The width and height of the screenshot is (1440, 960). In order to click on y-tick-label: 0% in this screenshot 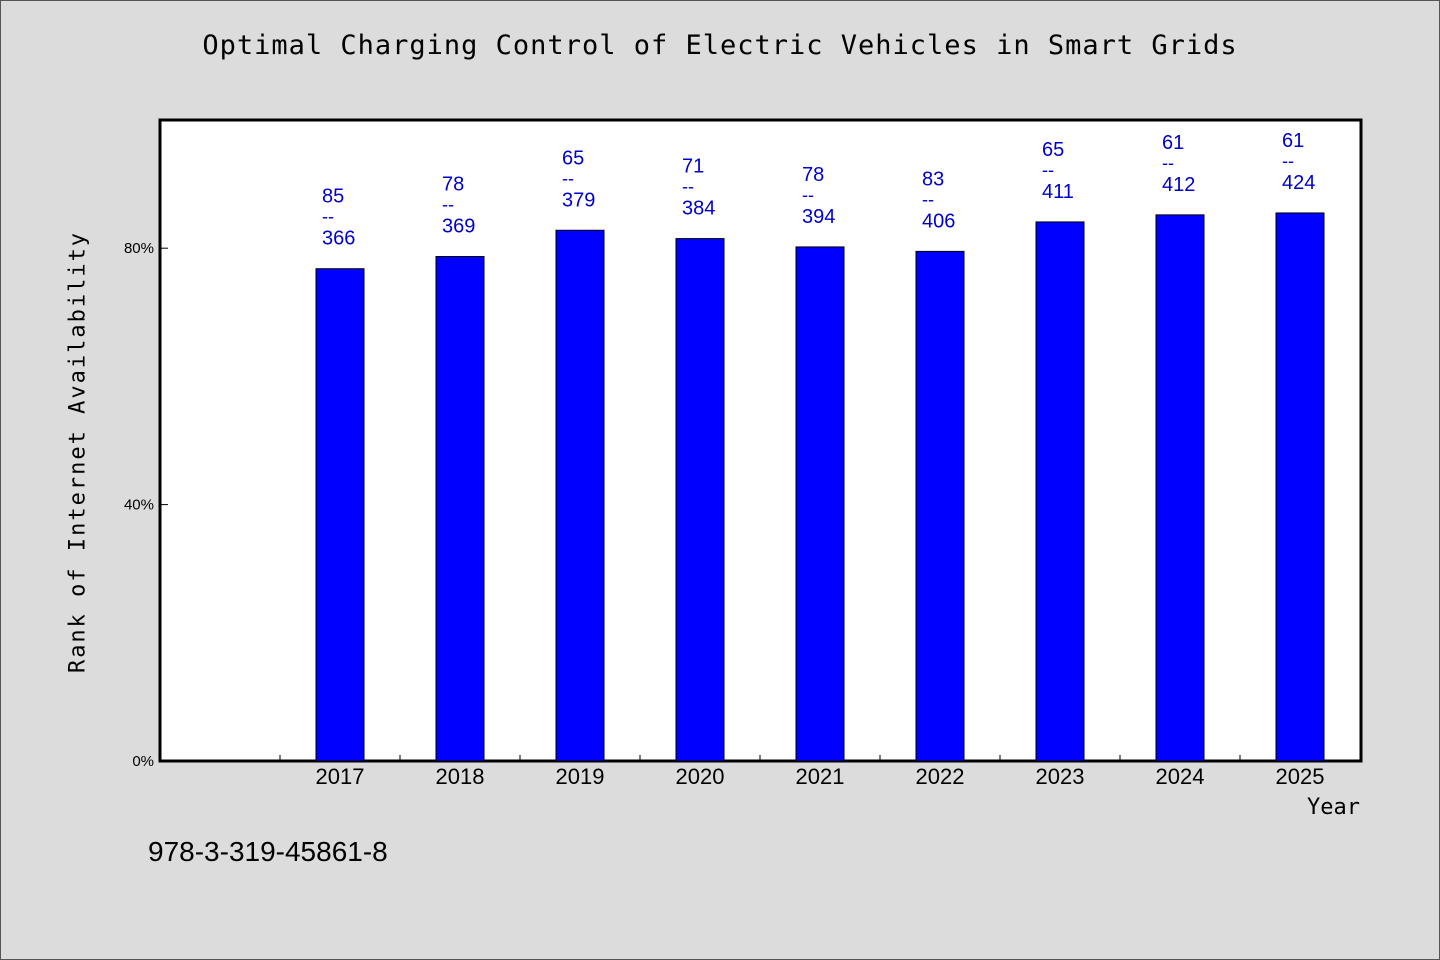, I will do `click(143, 761)`.